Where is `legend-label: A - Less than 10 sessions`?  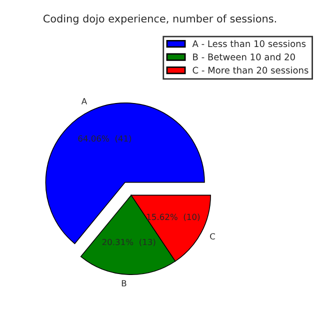 legend-label: A - Less than 10 sessions is located at coordinates (249, 44).